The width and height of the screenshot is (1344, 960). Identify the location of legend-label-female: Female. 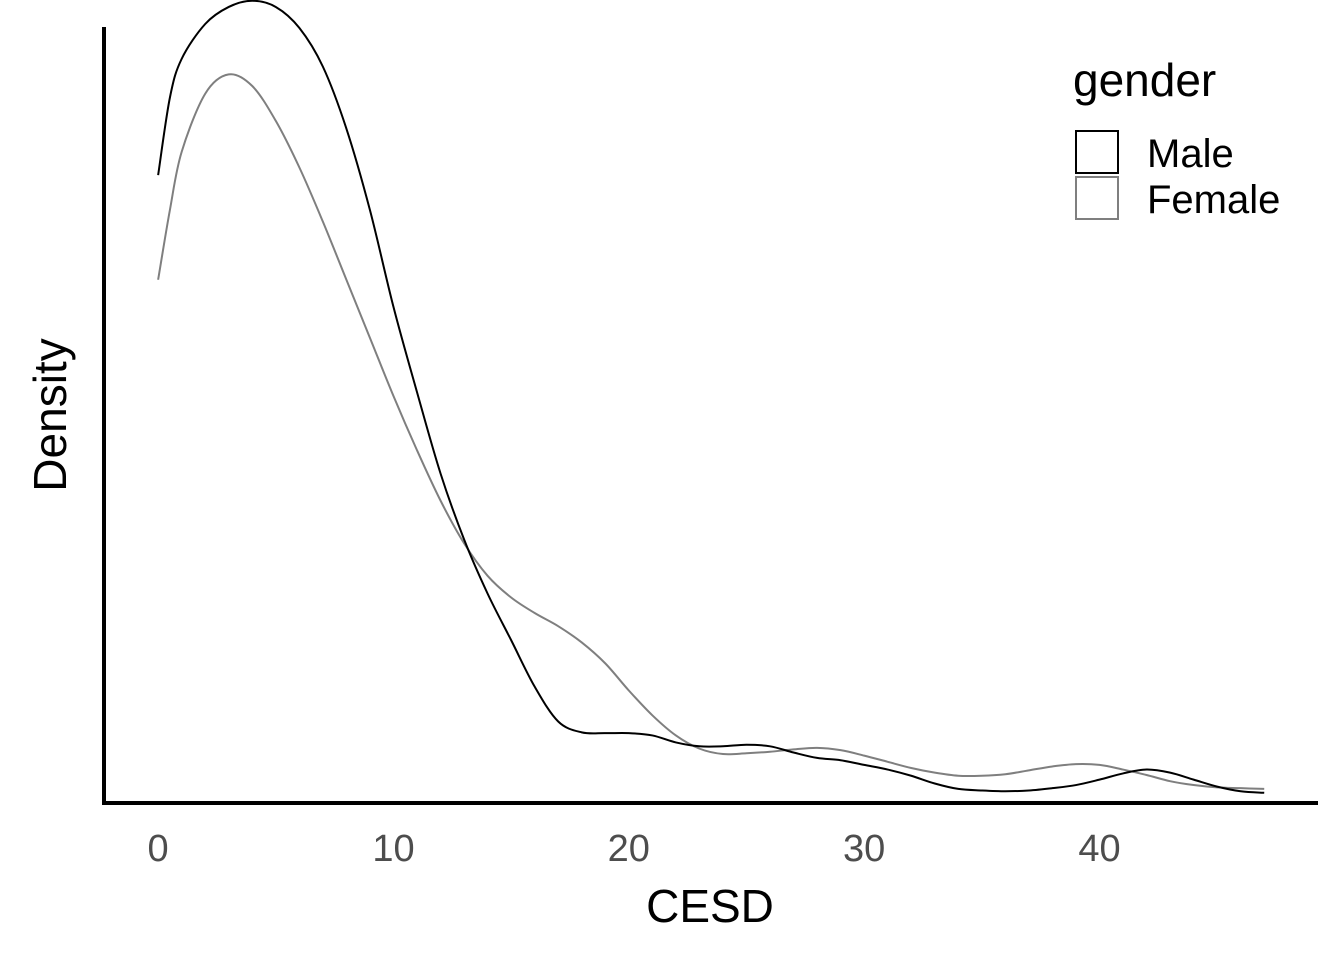
(1213, 200).